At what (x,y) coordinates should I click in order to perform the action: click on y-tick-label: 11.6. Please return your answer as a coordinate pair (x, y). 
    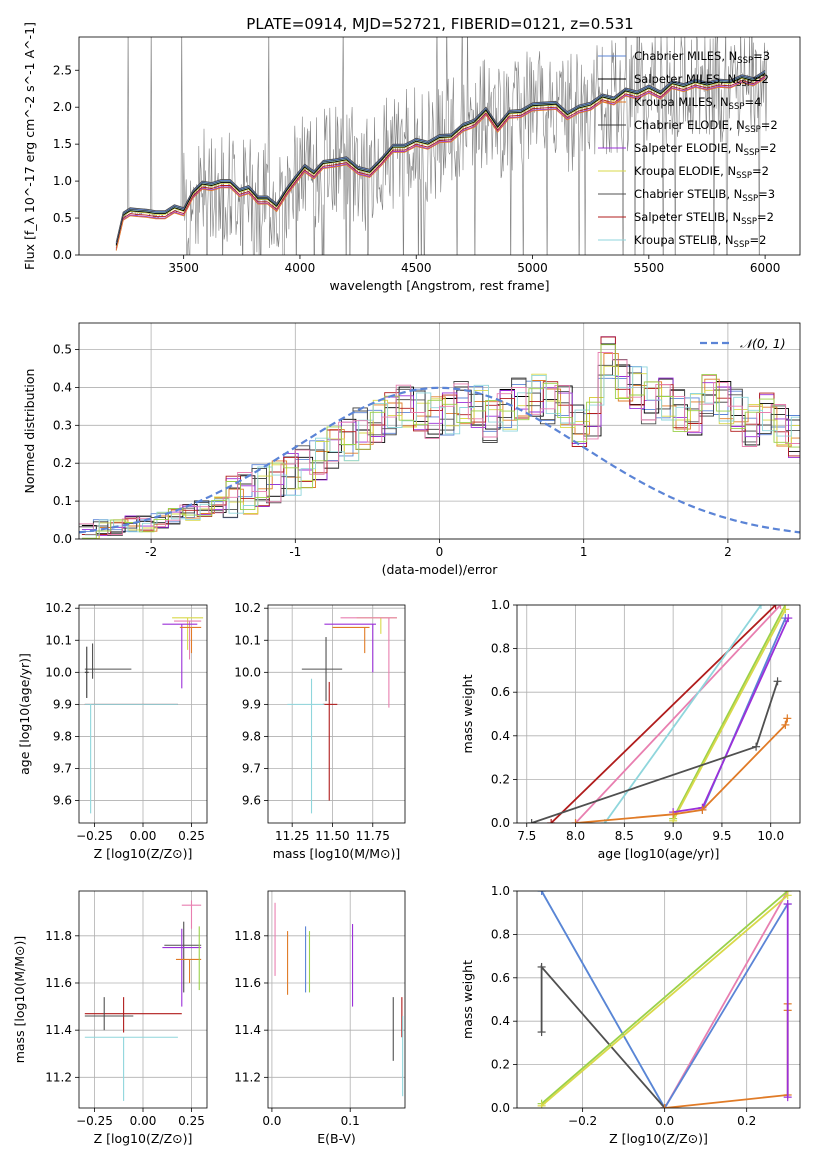
    Looking at the image, I should click on (58, 983).